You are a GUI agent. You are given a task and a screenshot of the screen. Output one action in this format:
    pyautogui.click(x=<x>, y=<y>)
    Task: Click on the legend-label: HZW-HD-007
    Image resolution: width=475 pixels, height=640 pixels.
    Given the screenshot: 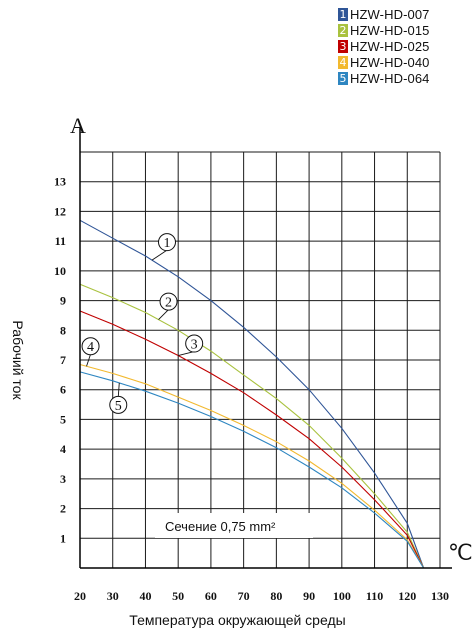 What is the action you would take?
    pyautogui.click(x=390, y=14)
    